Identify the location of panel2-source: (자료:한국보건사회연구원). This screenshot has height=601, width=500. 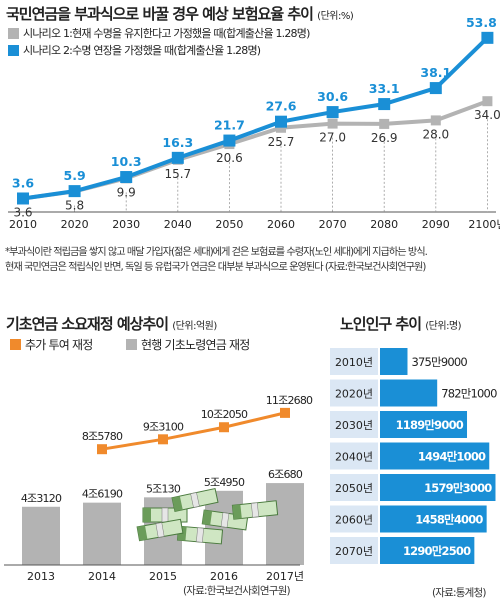
(237, 591).